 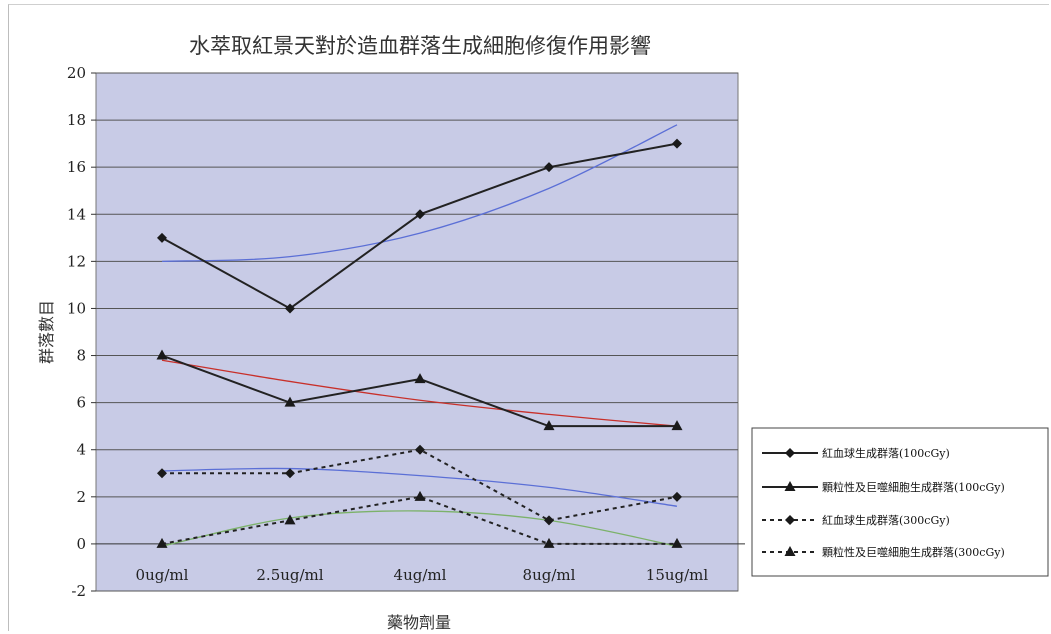 I want to click on legend-item: 顆粒性及巨噬細胞生成群落(100cGy), so click(x=883, y=487).